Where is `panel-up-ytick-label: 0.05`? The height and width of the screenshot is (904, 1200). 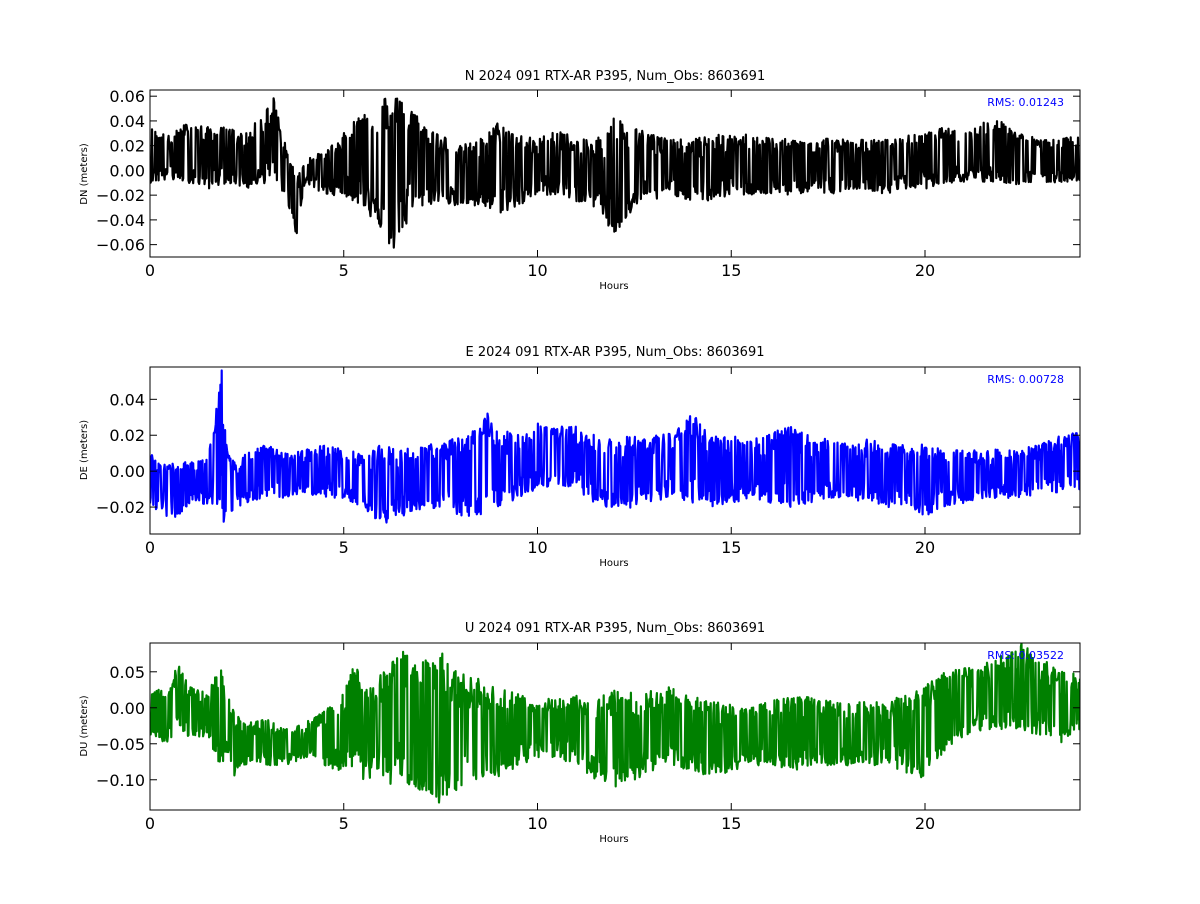
panel-up-ytick-label: 0.05 is located at coordinates (127, 672).